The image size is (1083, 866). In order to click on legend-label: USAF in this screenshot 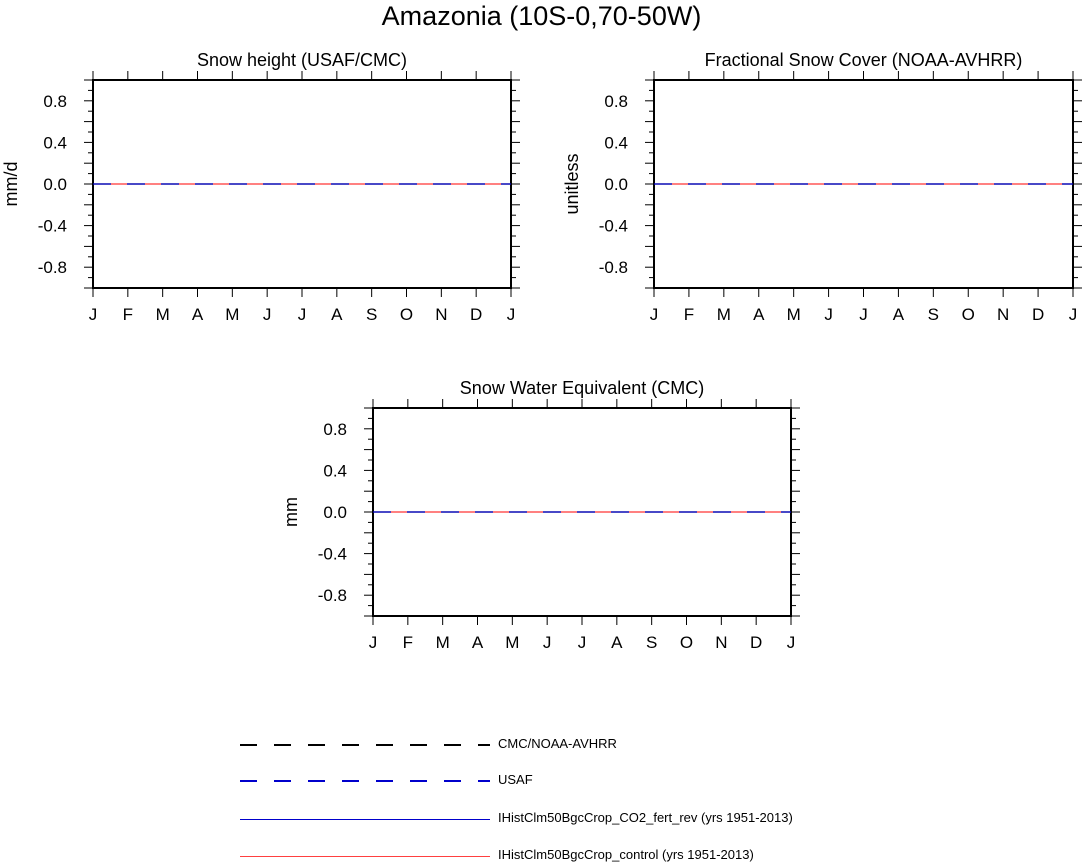, I will do `click(515, 779)`.